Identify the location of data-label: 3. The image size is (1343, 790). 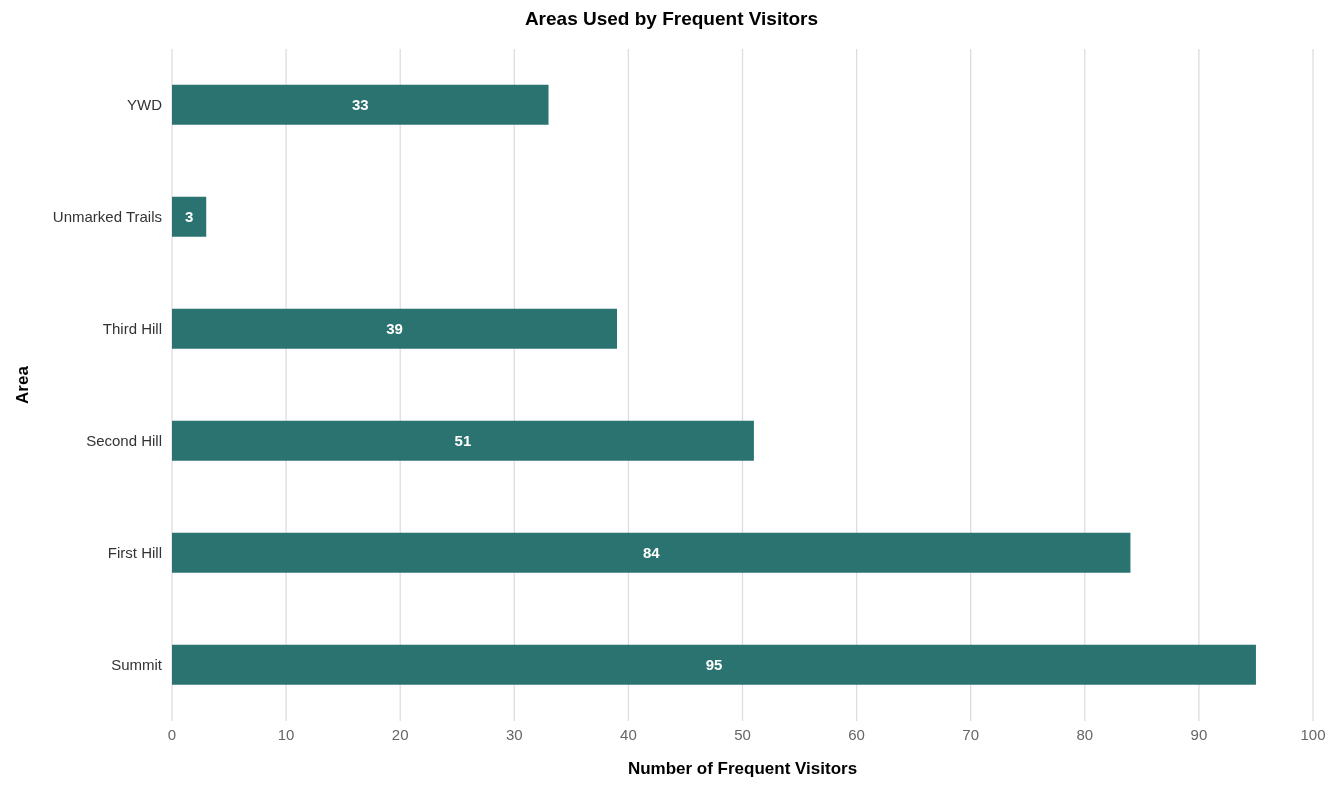
(189, 217).